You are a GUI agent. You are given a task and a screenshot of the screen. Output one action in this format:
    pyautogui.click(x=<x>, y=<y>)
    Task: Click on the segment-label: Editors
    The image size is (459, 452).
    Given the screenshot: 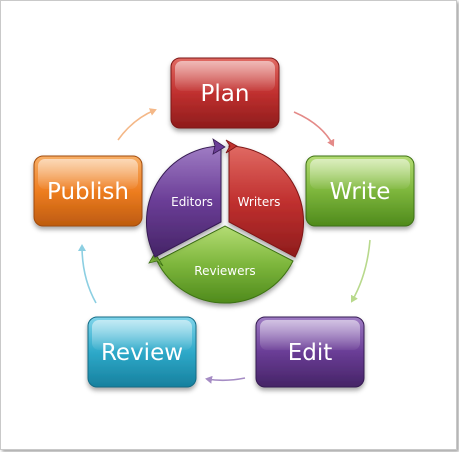 What is the action you would take?
    pyautogui.click(x=192, y=202)
    